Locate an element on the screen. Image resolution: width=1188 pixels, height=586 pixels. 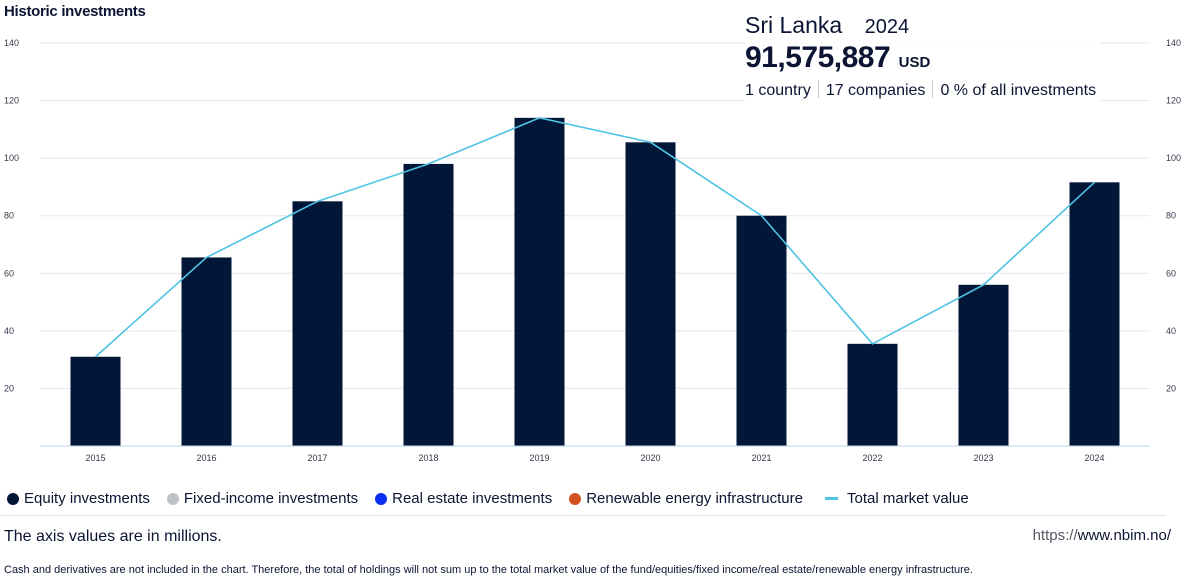
bar-2022 is located at coordinates (872, 394).